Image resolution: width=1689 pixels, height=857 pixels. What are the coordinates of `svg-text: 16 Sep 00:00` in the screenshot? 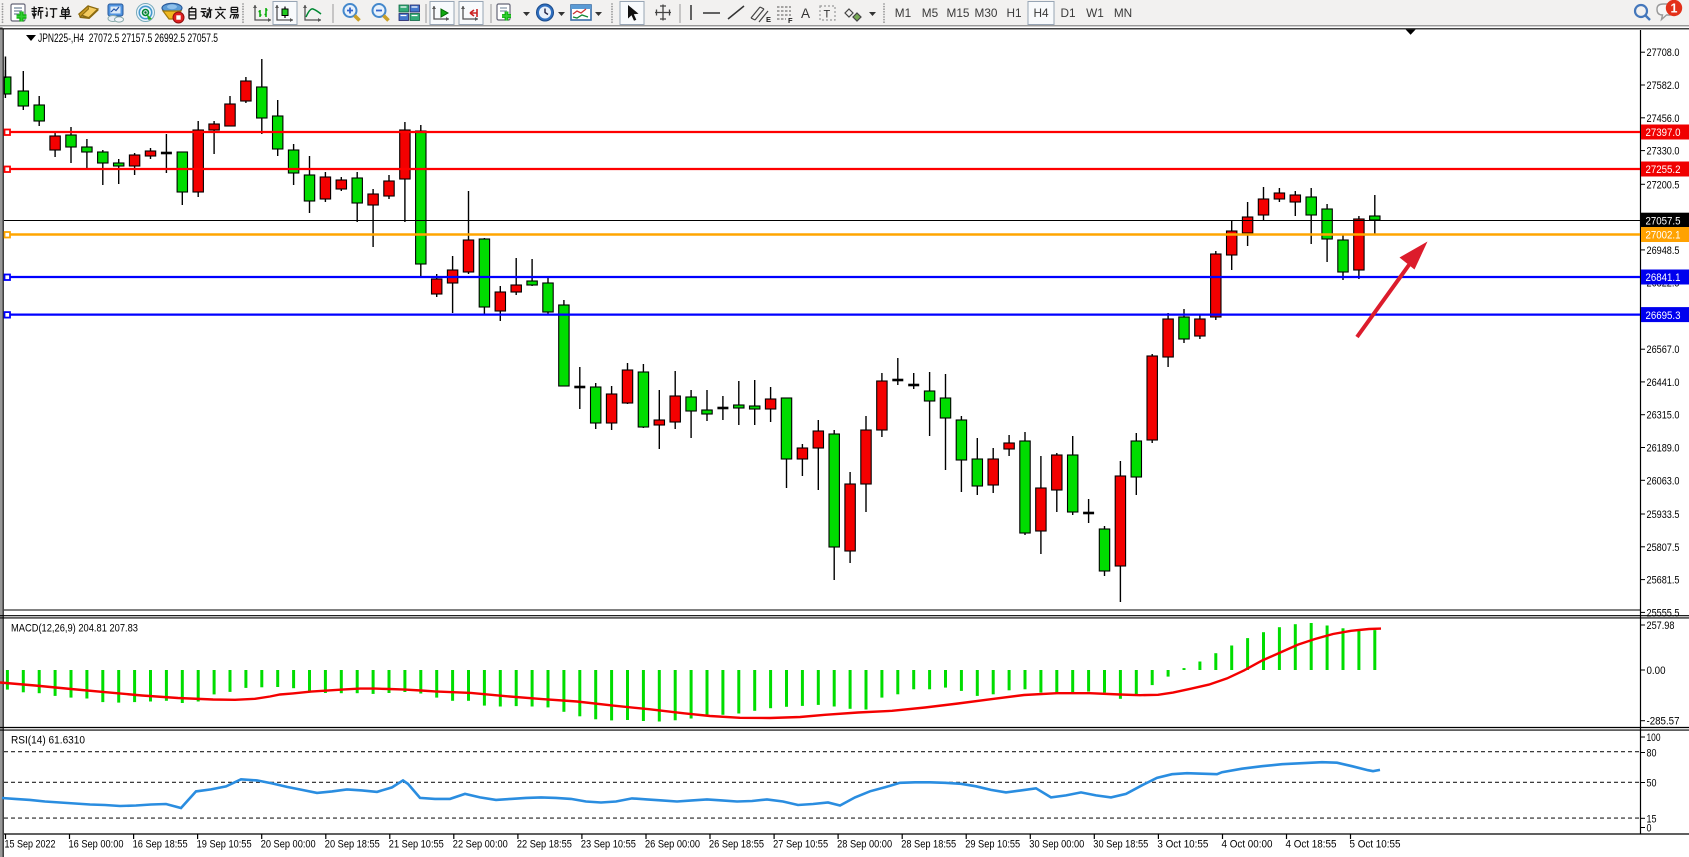 It's located at (96, 845).